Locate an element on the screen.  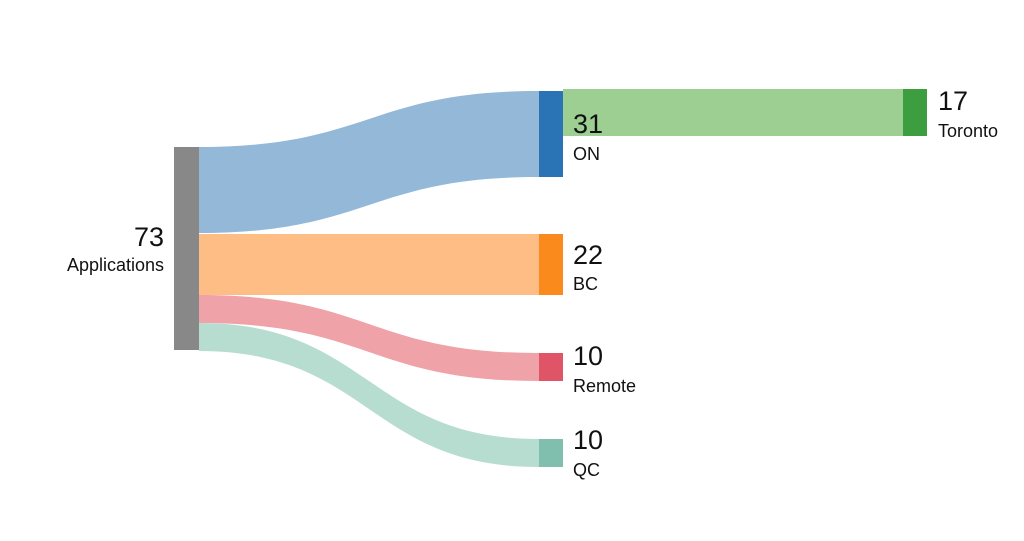
node-on-label: ON is located at coordinates (586, 154).